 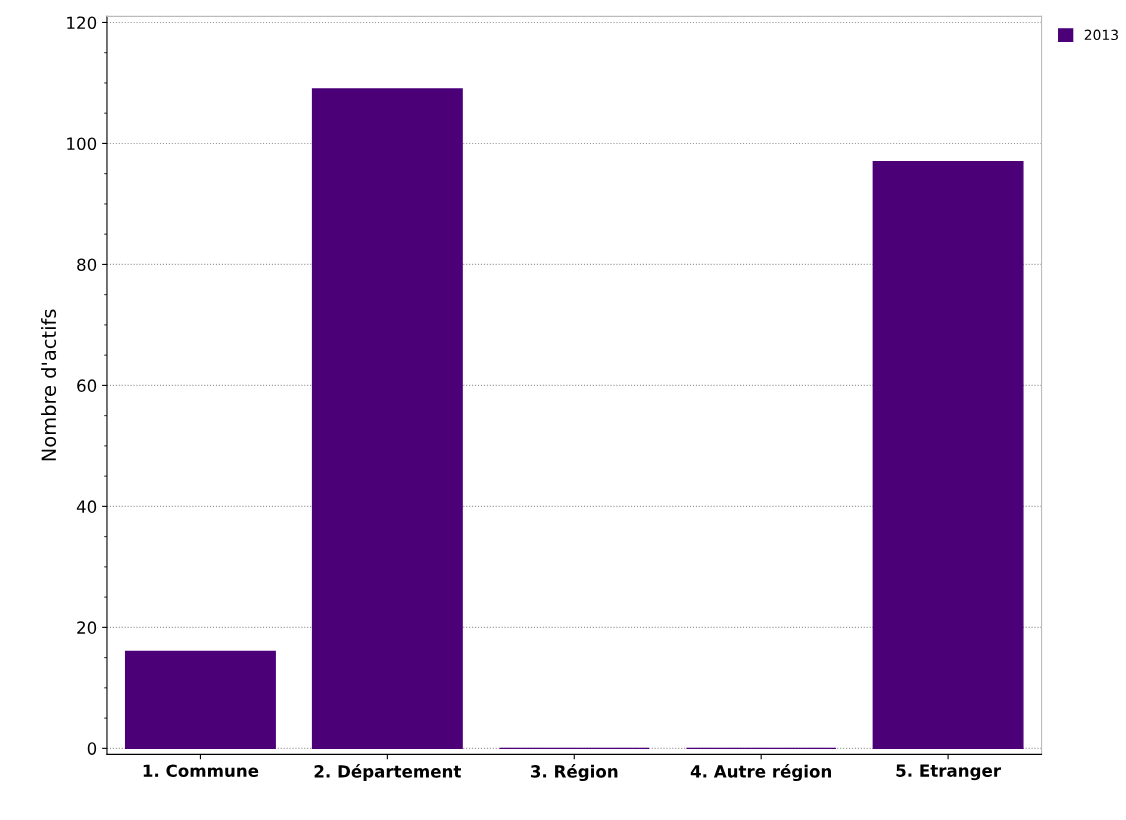 What do you see at coordinates (49, 385) in the screenshot?
I see `y-axis-title: Nombre d'actifs` at bounding box center [49, 385].